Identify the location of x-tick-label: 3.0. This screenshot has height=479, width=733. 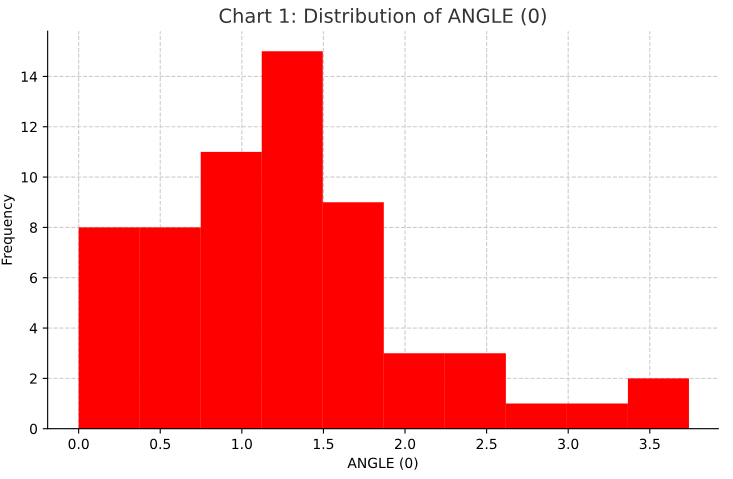
(568, 444).